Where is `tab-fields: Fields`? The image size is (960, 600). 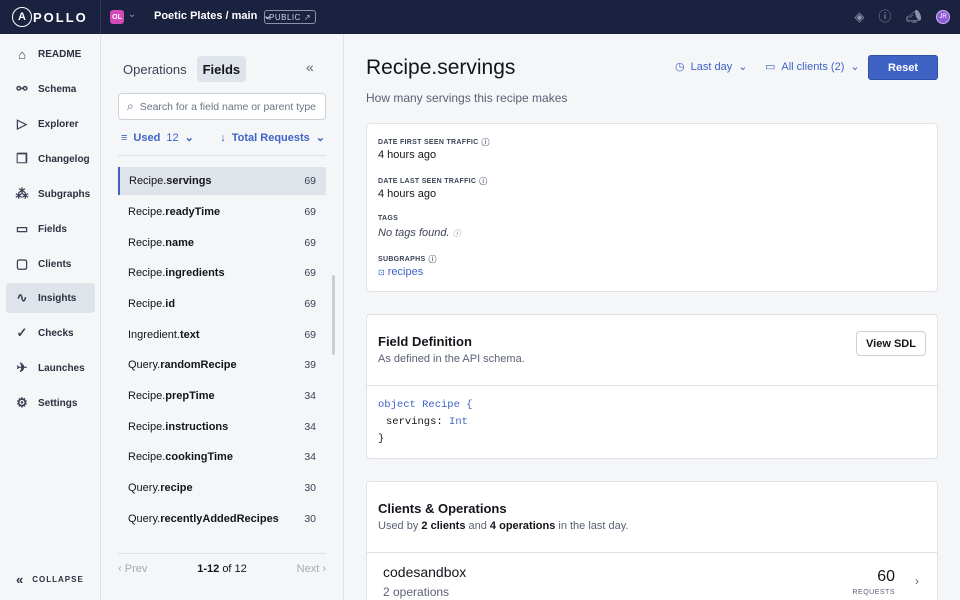
tab-fields: Fields is located at coordinates (221, 69).